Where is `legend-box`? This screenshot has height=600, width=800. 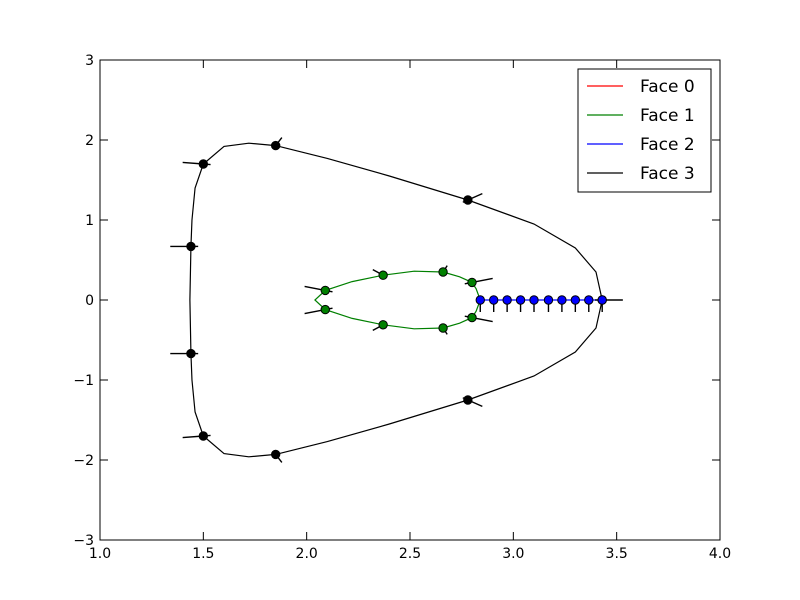
legend-box is located at coordinates (644, 130).